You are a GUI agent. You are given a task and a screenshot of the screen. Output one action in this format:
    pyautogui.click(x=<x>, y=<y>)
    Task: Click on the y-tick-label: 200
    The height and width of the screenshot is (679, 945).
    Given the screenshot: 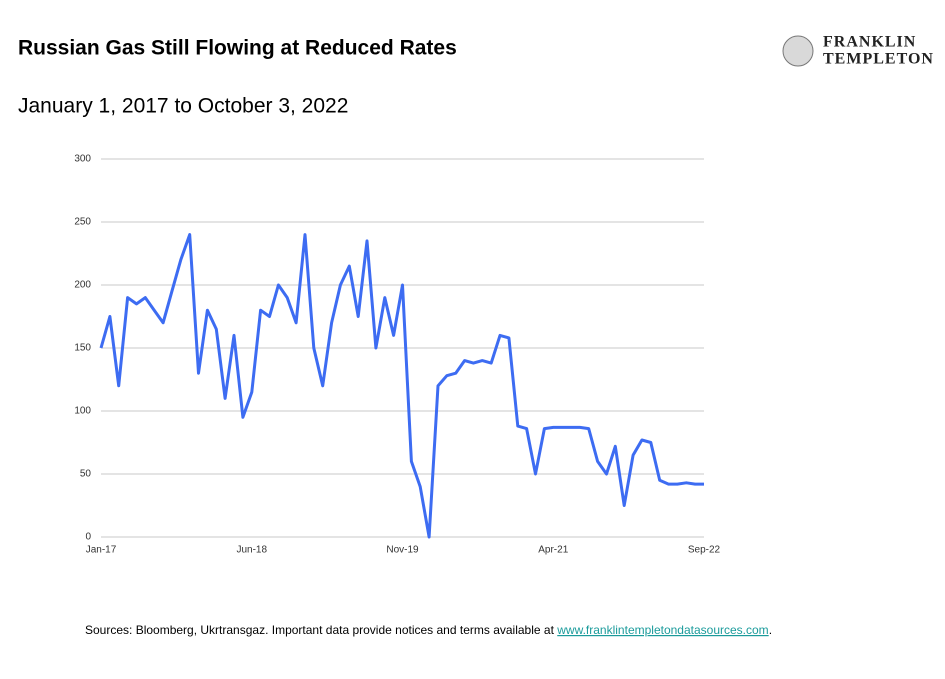 What is the action you would take?
    pyautogui.click(x=82, y=285)
    